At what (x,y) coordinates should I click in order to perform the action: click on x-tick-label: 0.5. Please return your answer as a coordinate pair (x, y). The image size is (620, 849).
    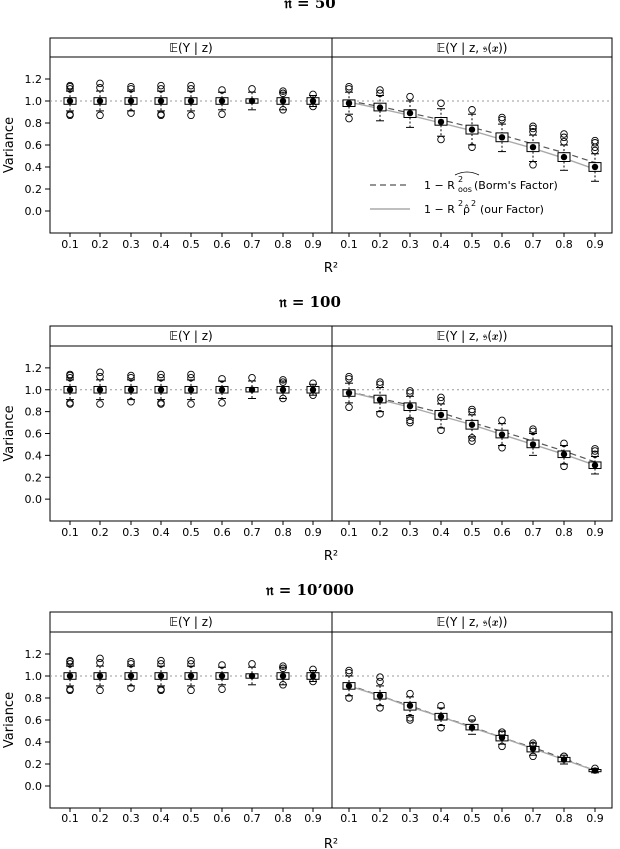
    Looking at the image, I should click on (472, 532).